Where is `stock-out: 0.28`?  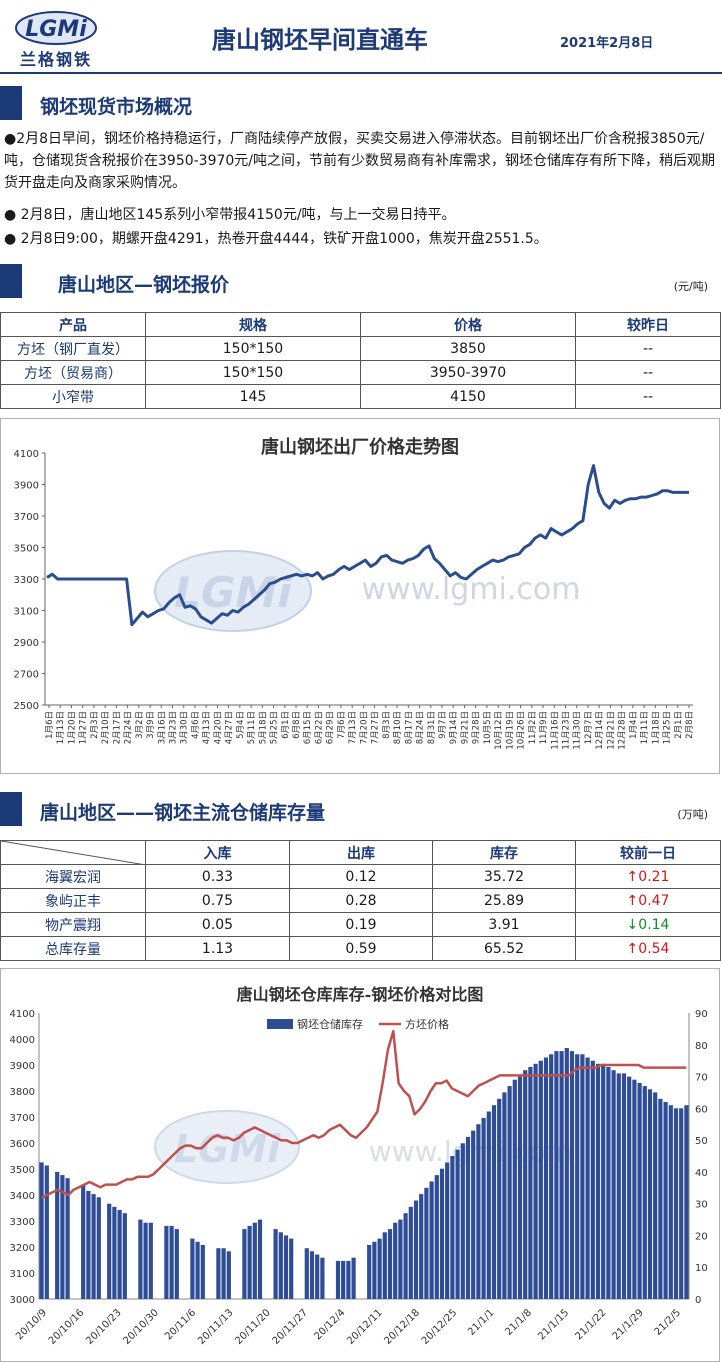 stock-out: 0.28 is located at coordinates (361, 900).